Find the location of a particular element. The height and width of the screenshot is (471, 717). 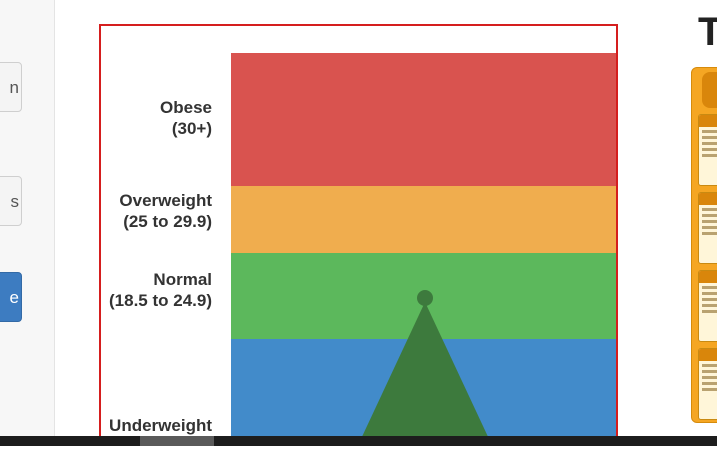

label-obese-range: (30+) is located at coordinates (191, 128).